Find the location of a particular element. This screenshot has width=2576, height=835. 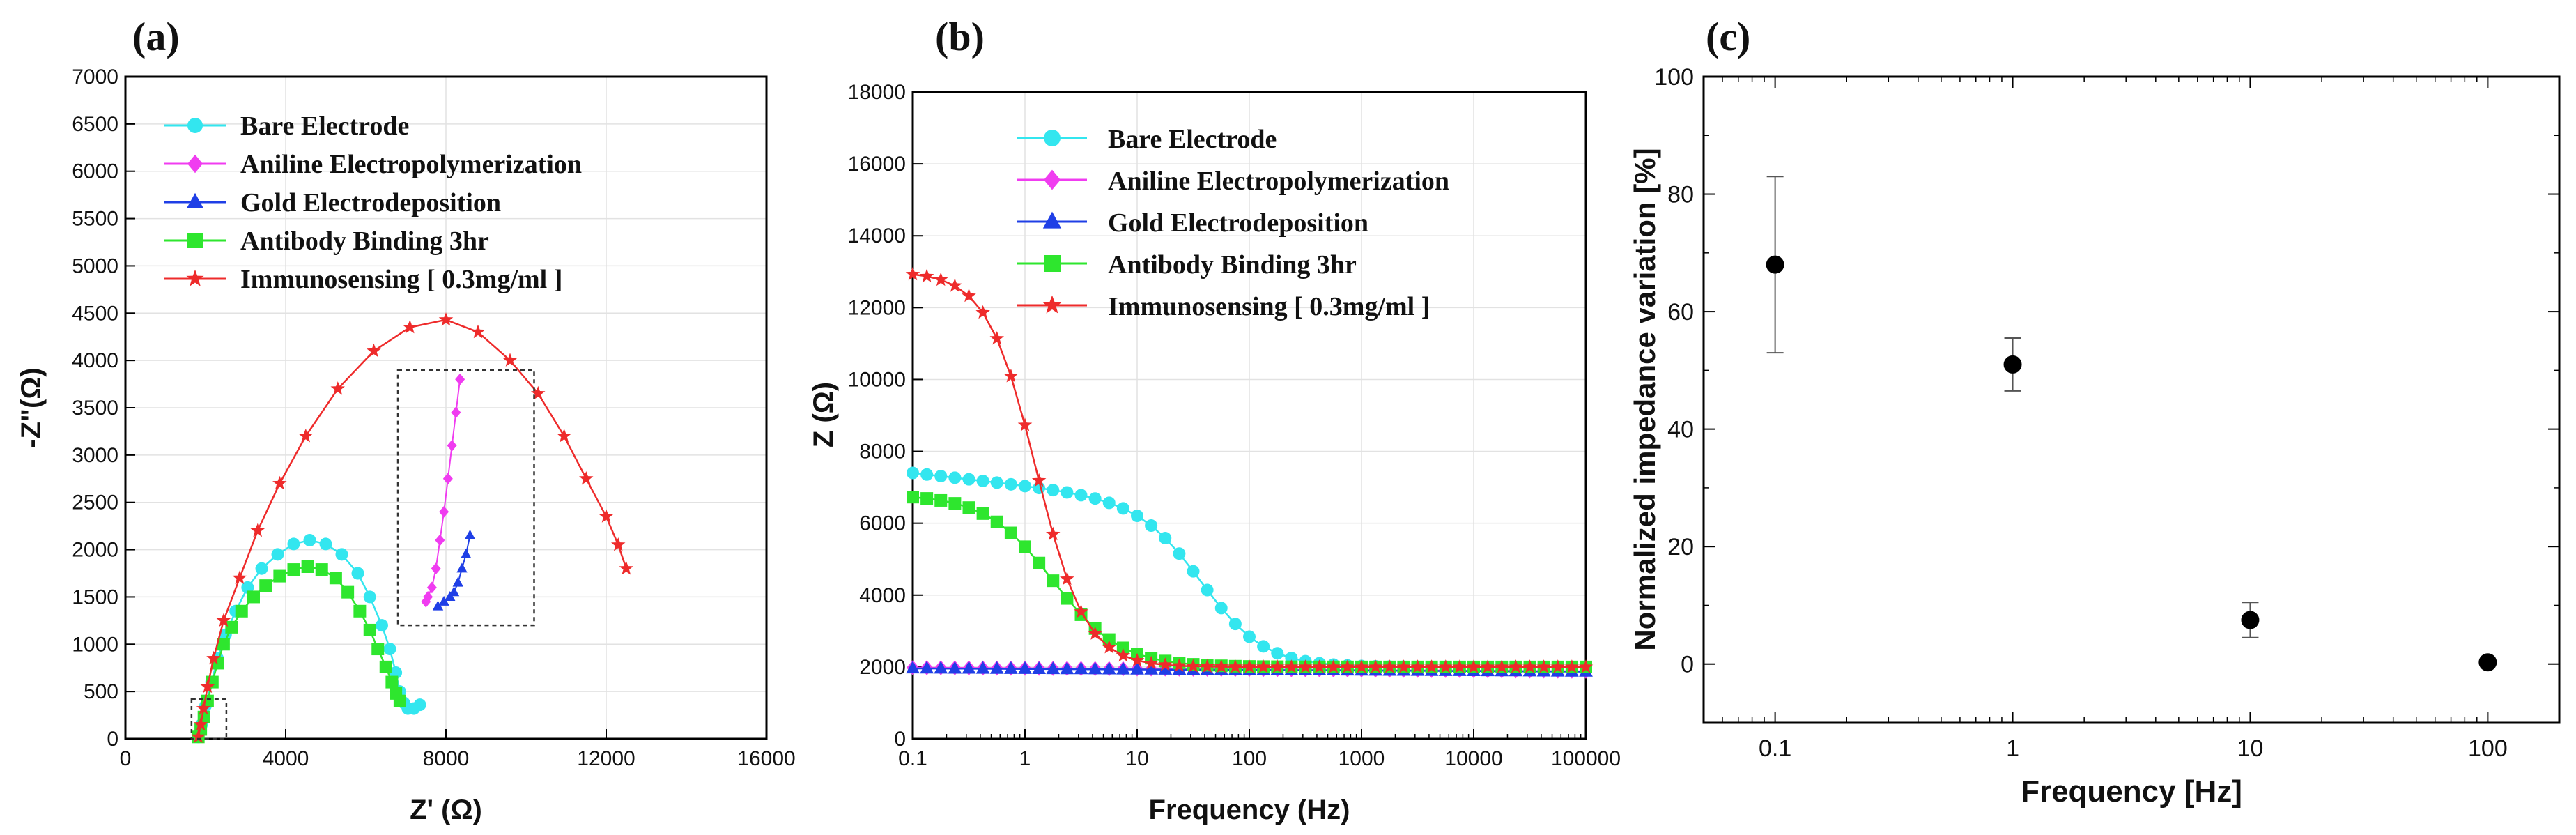

x-tick-label: 10 is located at coordinates (1136, 758).